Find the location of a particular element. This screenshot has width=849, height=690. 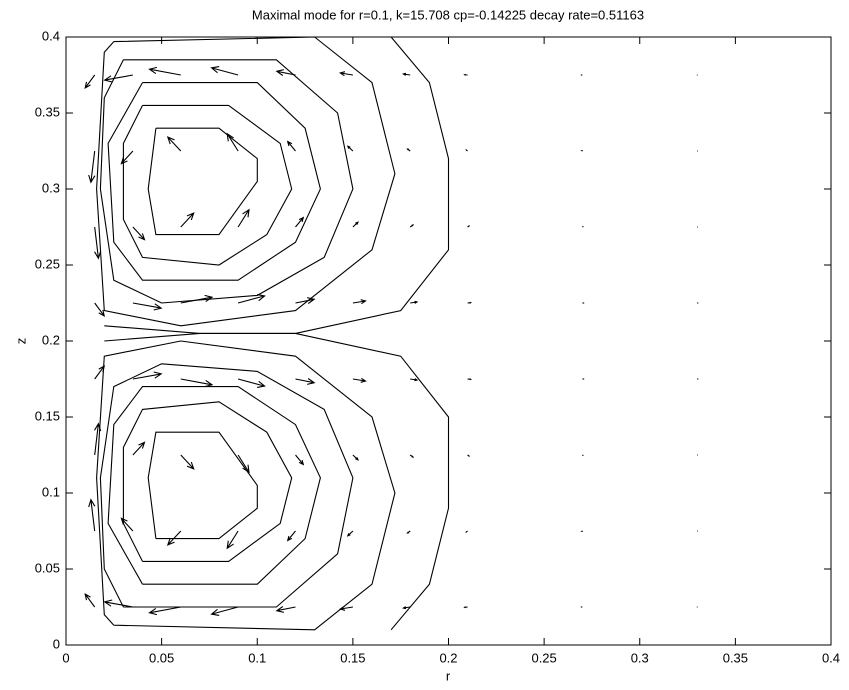

y-tick-label: 0.15 is located at coordinates (47, 415).